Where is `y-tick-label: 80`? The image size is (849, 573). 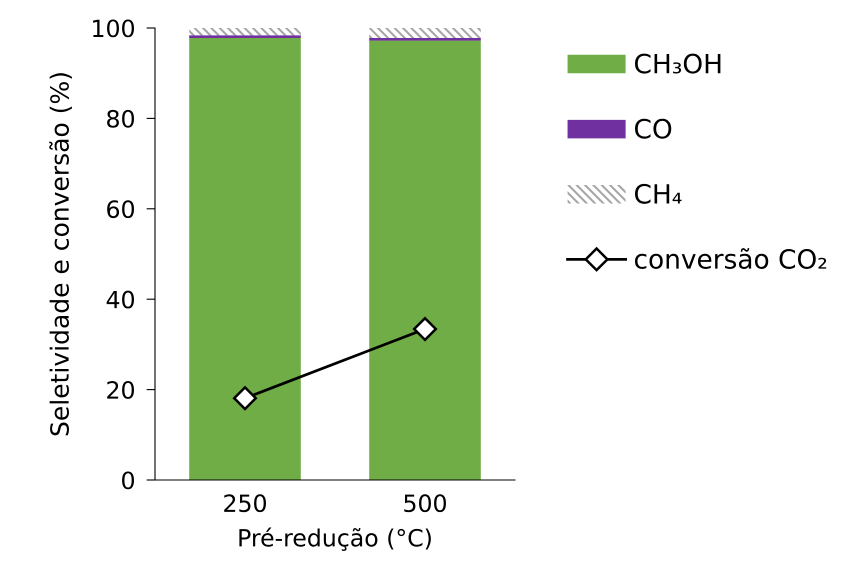
y-tick-label: 80 is located at coordinates (120, 119).